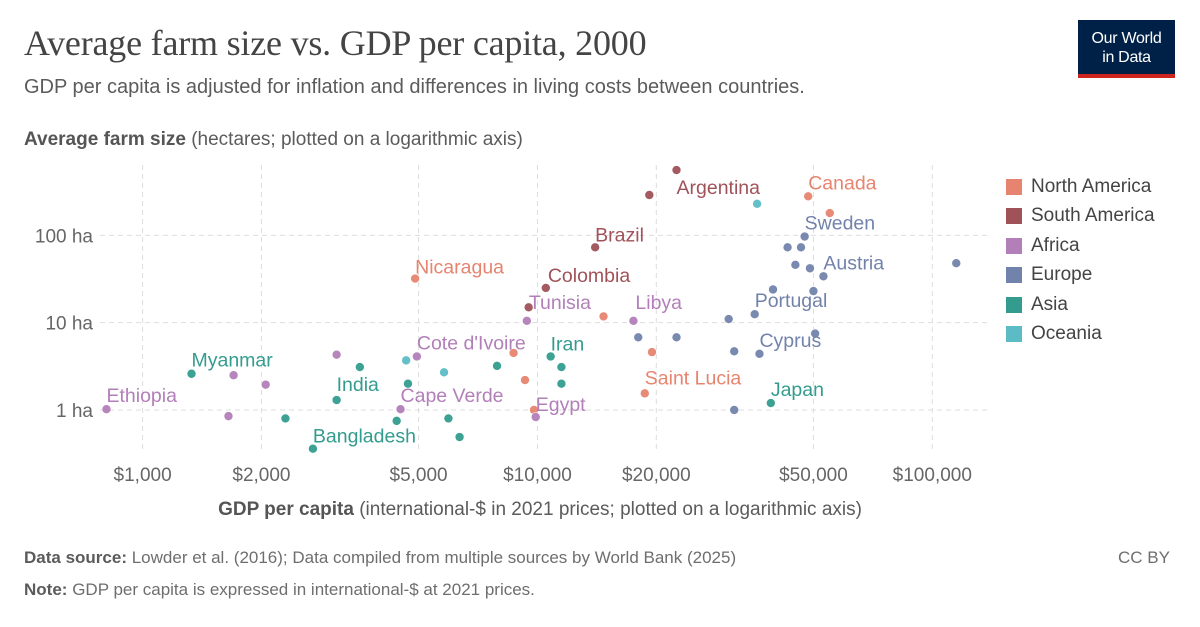 This screenshot has width=1200, height=627. I want to click on note-label: Note:, so click(46, 589).